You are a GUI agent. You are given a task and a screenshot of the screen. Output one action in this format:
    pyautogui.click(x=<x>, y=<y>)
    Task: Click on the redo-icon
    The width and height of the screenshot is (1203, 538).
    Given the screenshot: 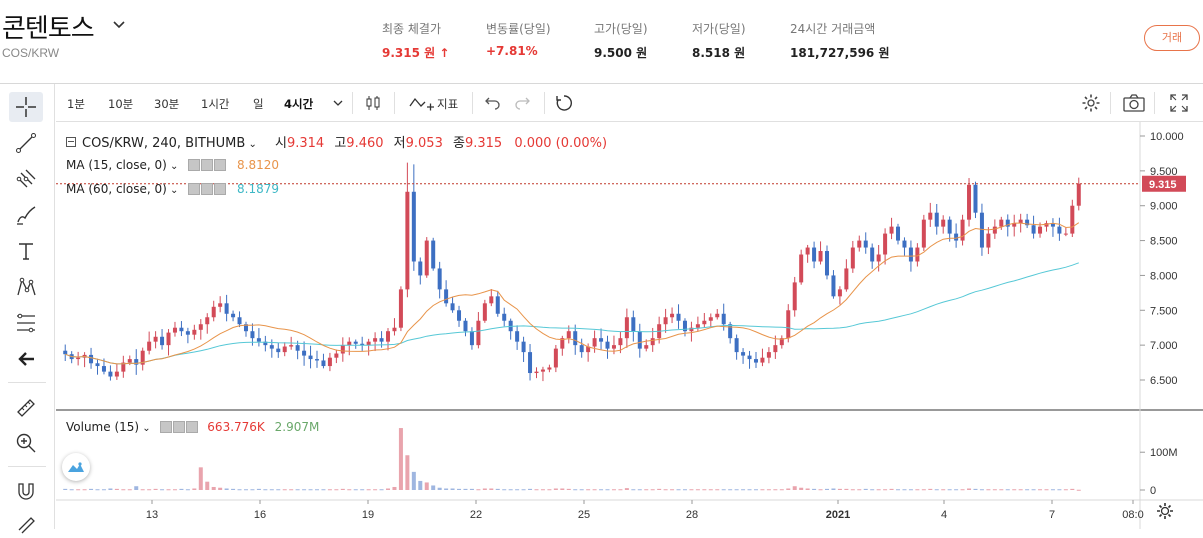 What is the action you would take?
    pyautogui.click(x=522, y=103)
    